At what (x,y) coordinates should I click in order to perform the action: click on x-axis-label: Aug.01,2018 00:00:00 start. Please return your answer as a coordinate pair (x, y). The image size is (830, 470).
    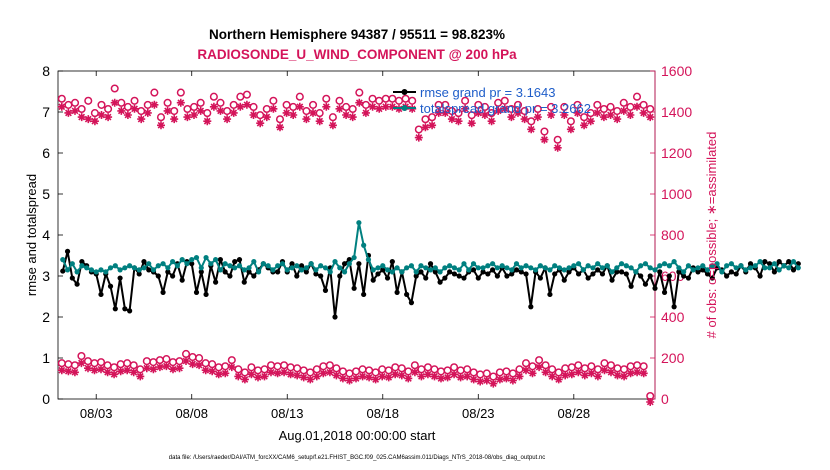
    Looking at the image, I should click on (357, 435).